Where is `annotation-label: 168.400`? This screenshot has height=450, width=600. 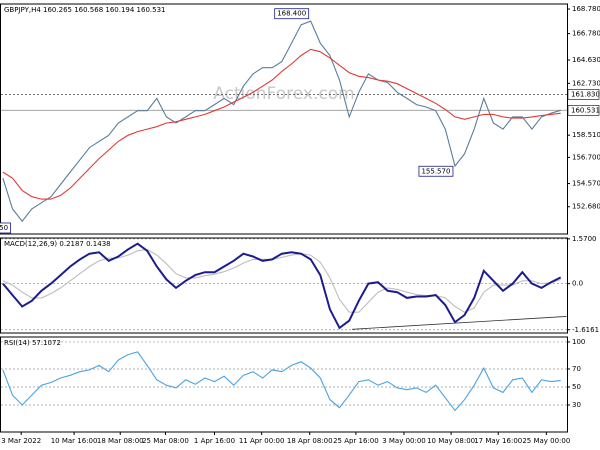
annotation-label: 168.400 is located at coordinates (291, 14).